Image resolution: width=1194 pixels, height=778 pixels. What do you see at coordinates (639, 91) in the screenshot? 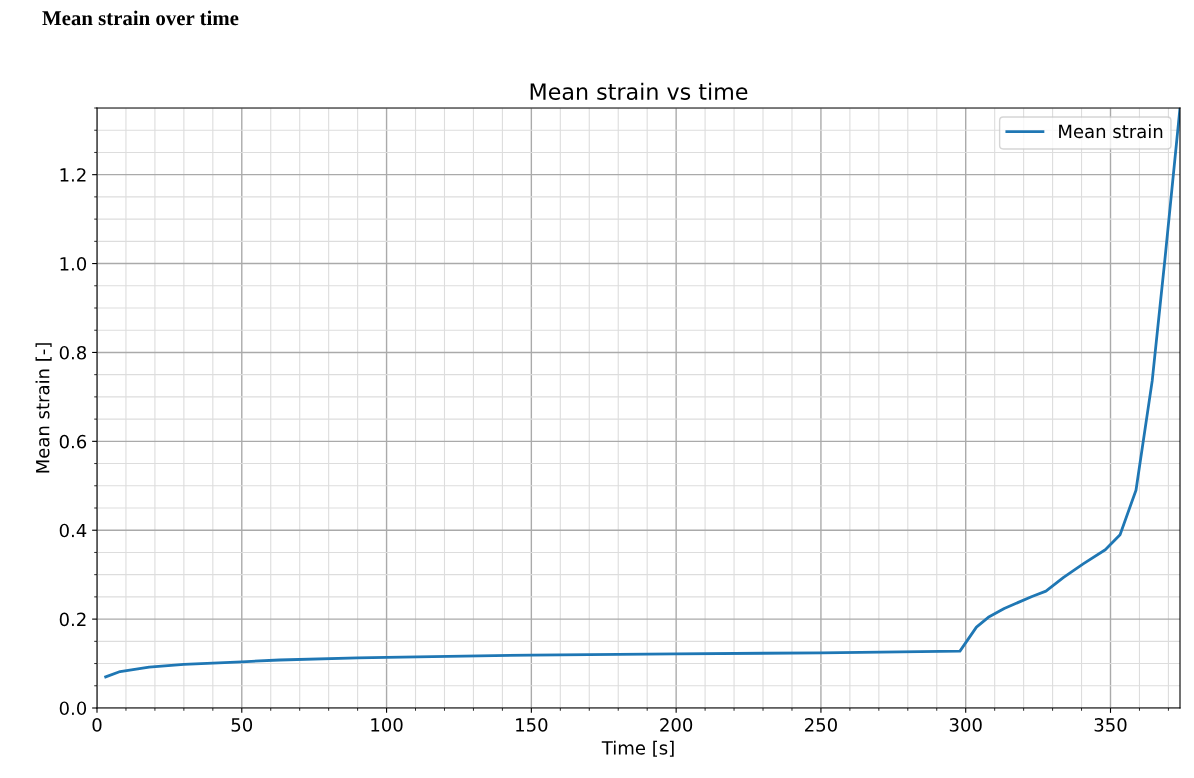
I see `chart-subtitle: Mean strain vs time` at bounding box center [639, 91].